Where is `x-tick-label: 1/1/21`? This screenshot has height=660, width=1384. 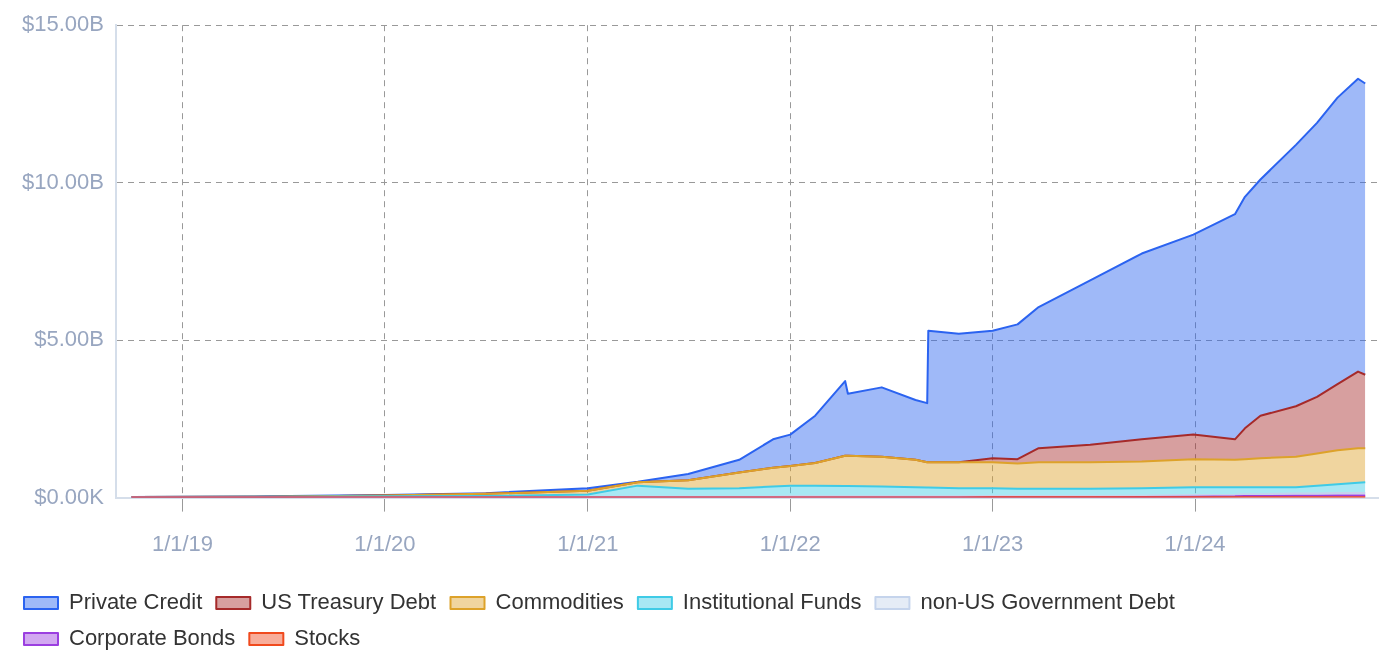 x-tick-label: 1/1/21 is located at coordinates (588, 543).